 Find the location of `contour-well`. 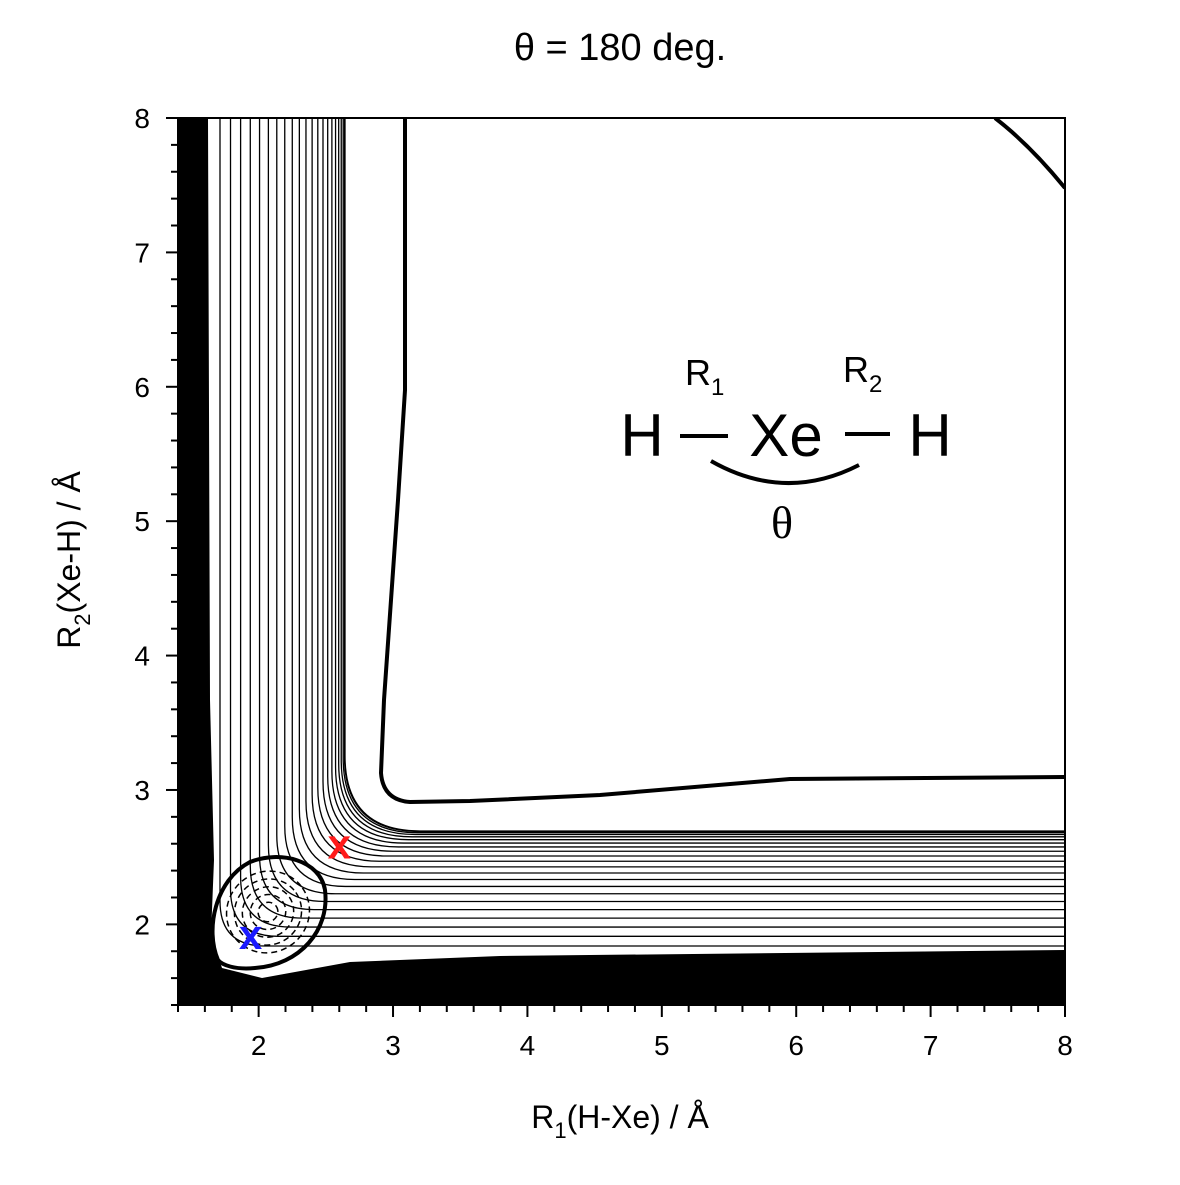

contour-well is located at coordinates (269, 913).